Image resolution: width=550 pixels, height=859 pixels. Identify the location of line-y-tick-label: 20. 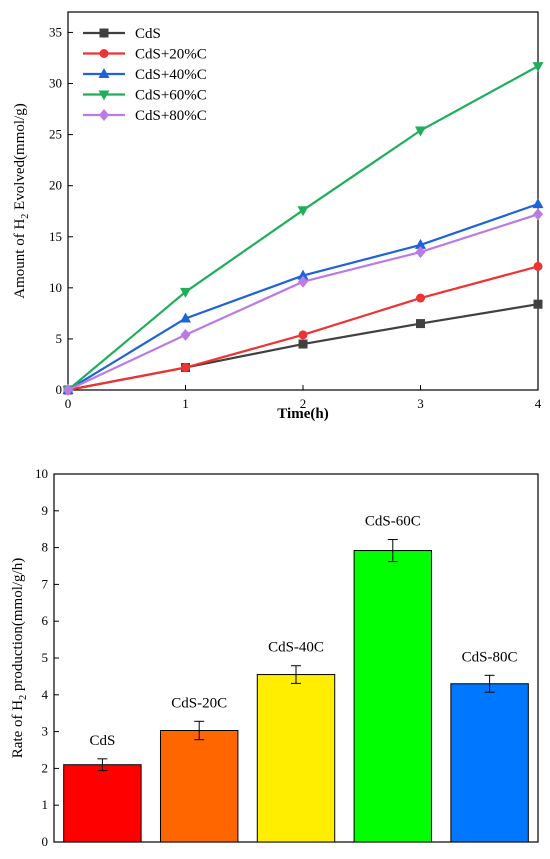
(55, 185).